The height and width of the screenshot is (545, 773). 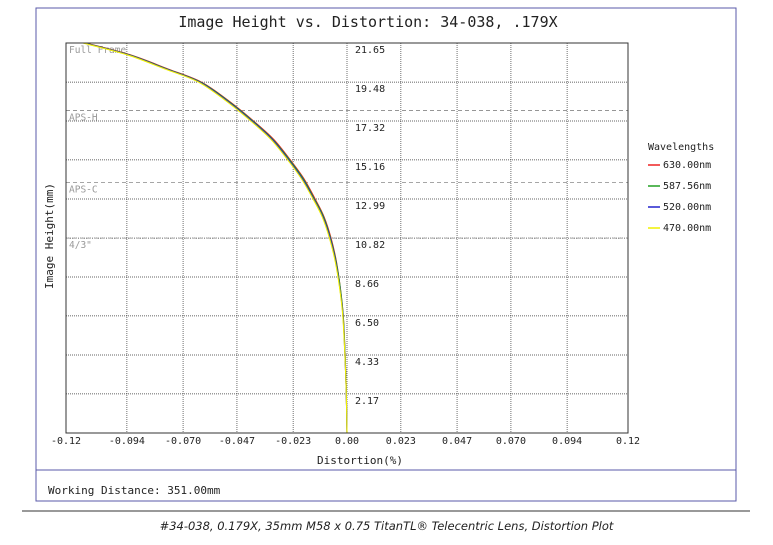 I want to click on x-tick-label: -0.047, so click(x=237, y=441).